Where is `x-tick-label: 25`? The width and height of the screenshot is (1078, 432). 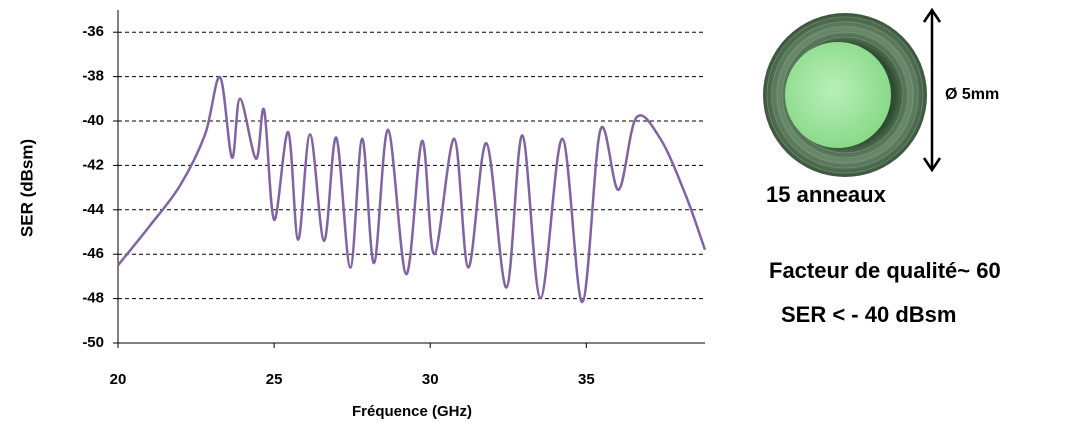
x-tick-label: 25 is located at coordinates (274, 379).